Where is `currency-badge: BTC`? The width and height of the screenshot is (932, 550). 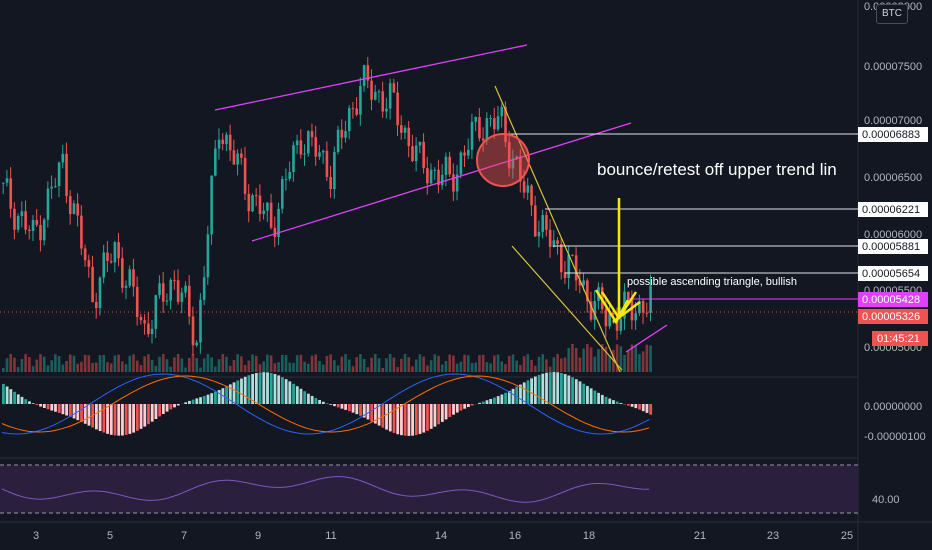
currency-badge: BTC is located at coordinates (892, 14).